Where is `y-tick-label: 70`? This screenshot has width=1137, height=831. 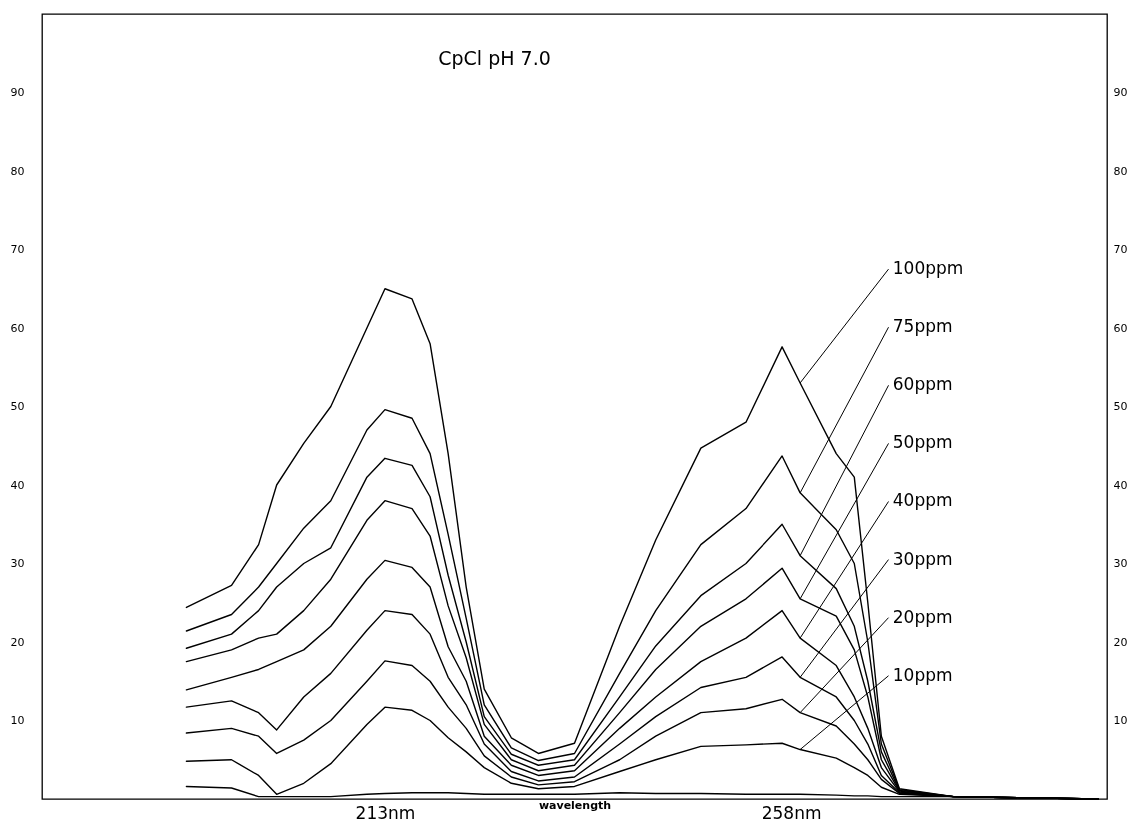 y-tick-label: 70 is located at coordinates (17, 249).